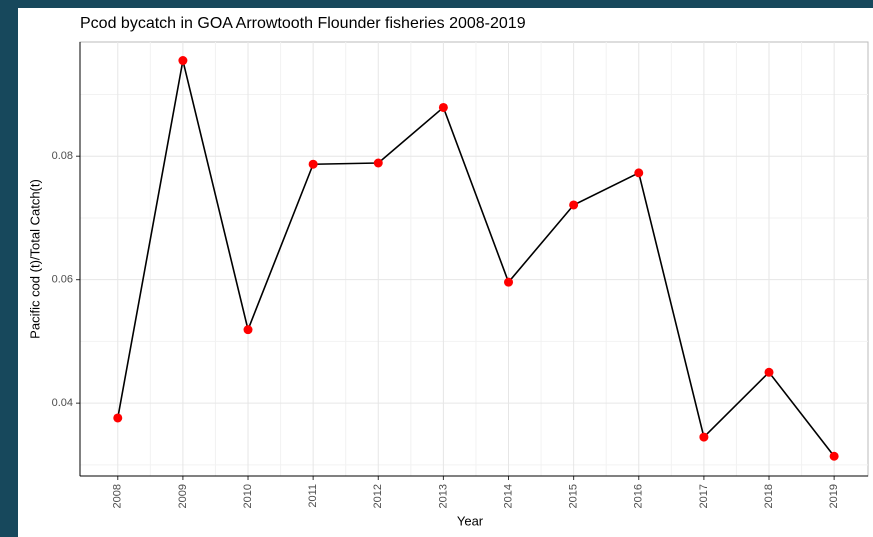 Image resolution: width=873 pixels, height=537 pixels. I want to click on y-tick-label: 0.08, so click(62, 156).